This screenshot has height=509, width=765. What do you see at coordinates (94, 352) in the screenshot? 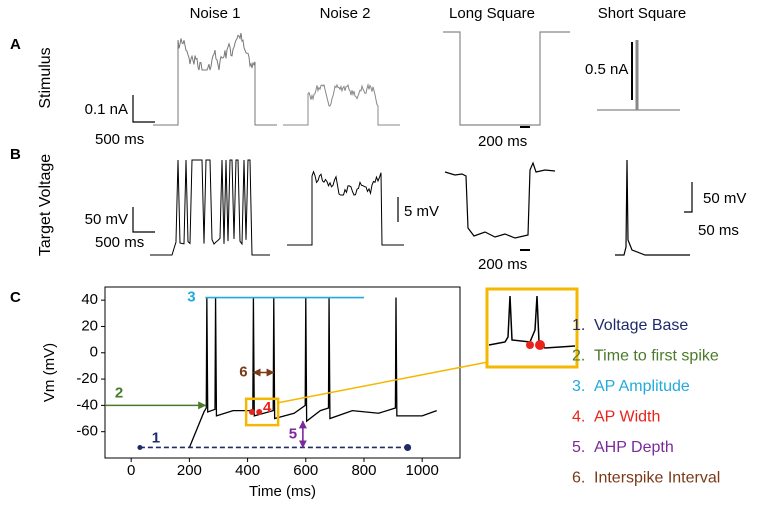
I see `y-tick-label: 0` at bounding box center [94, 352].